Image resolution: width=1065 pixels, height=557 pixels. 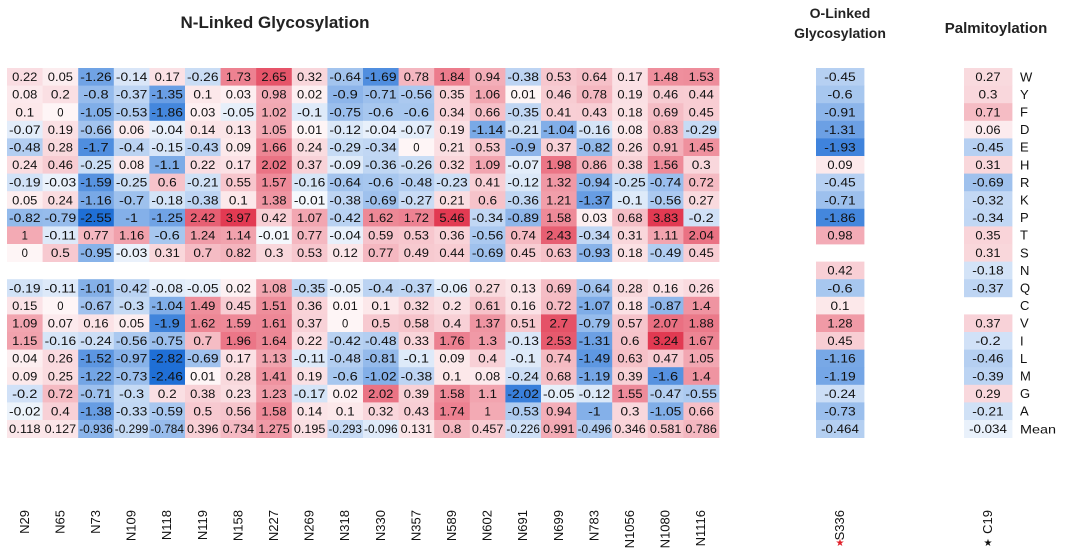 I want to click on cell-value-label: 0.32, so click(x=417, y=306).